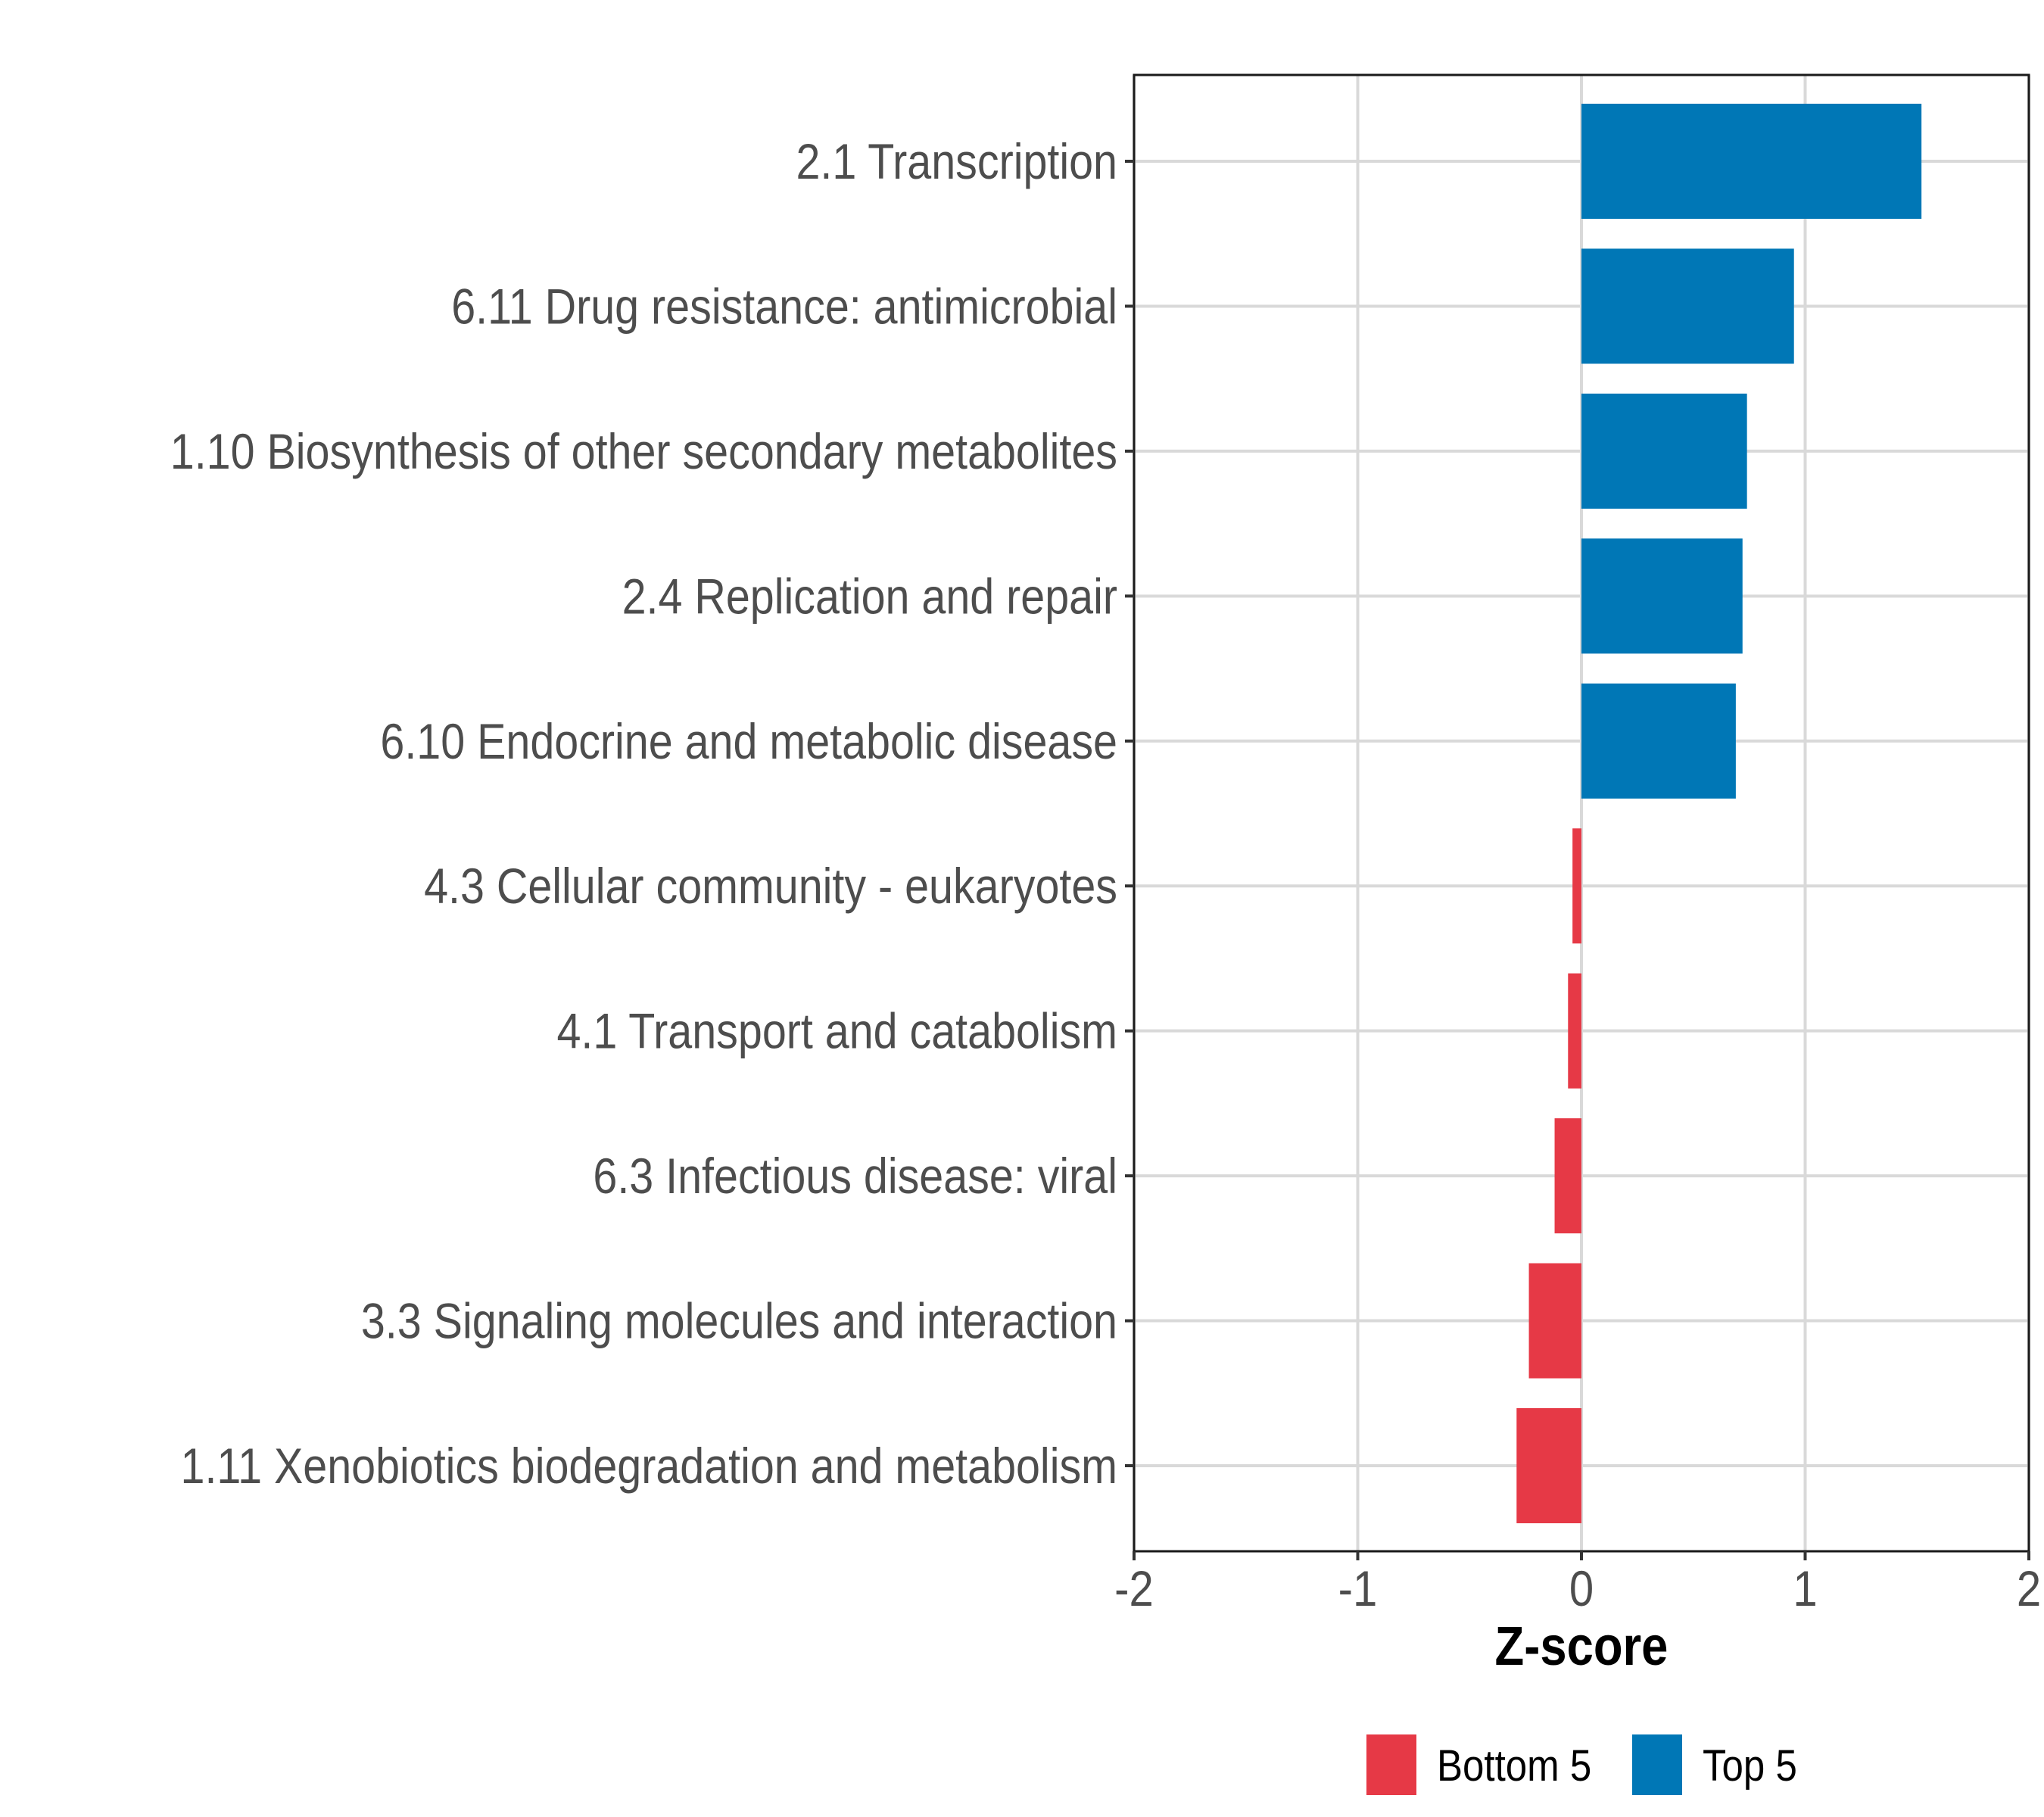 Image resolution: width=2044 pixels, height=1817 pixels. Describe the element at coordinates (870, 596) in the screenshot. I see `y-tick-label: 2.4 Replication and repair` at that location.